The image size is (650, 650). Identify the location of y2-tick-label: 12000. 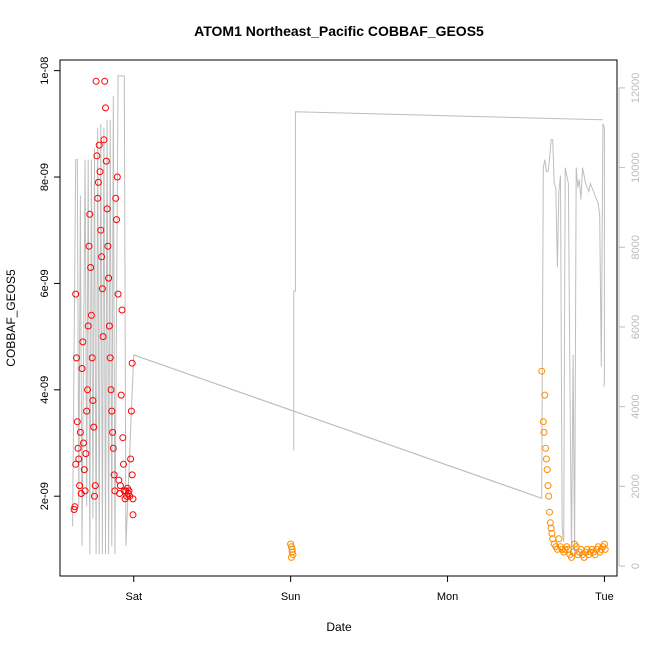
(636, 88).